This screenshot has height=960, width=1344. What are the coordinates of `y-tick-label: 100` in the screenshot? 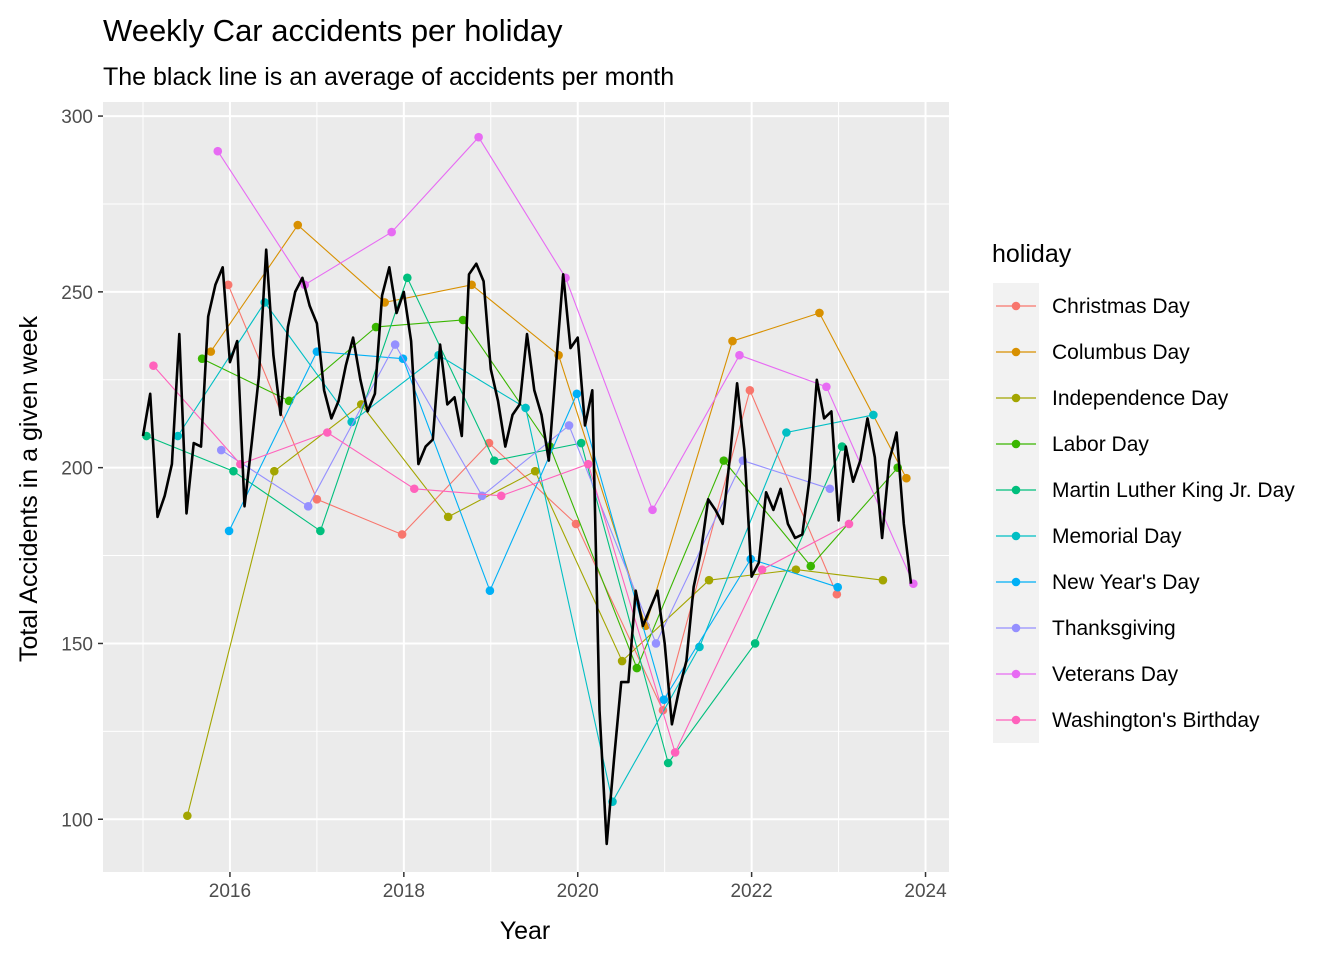 It's located at (77, 820).